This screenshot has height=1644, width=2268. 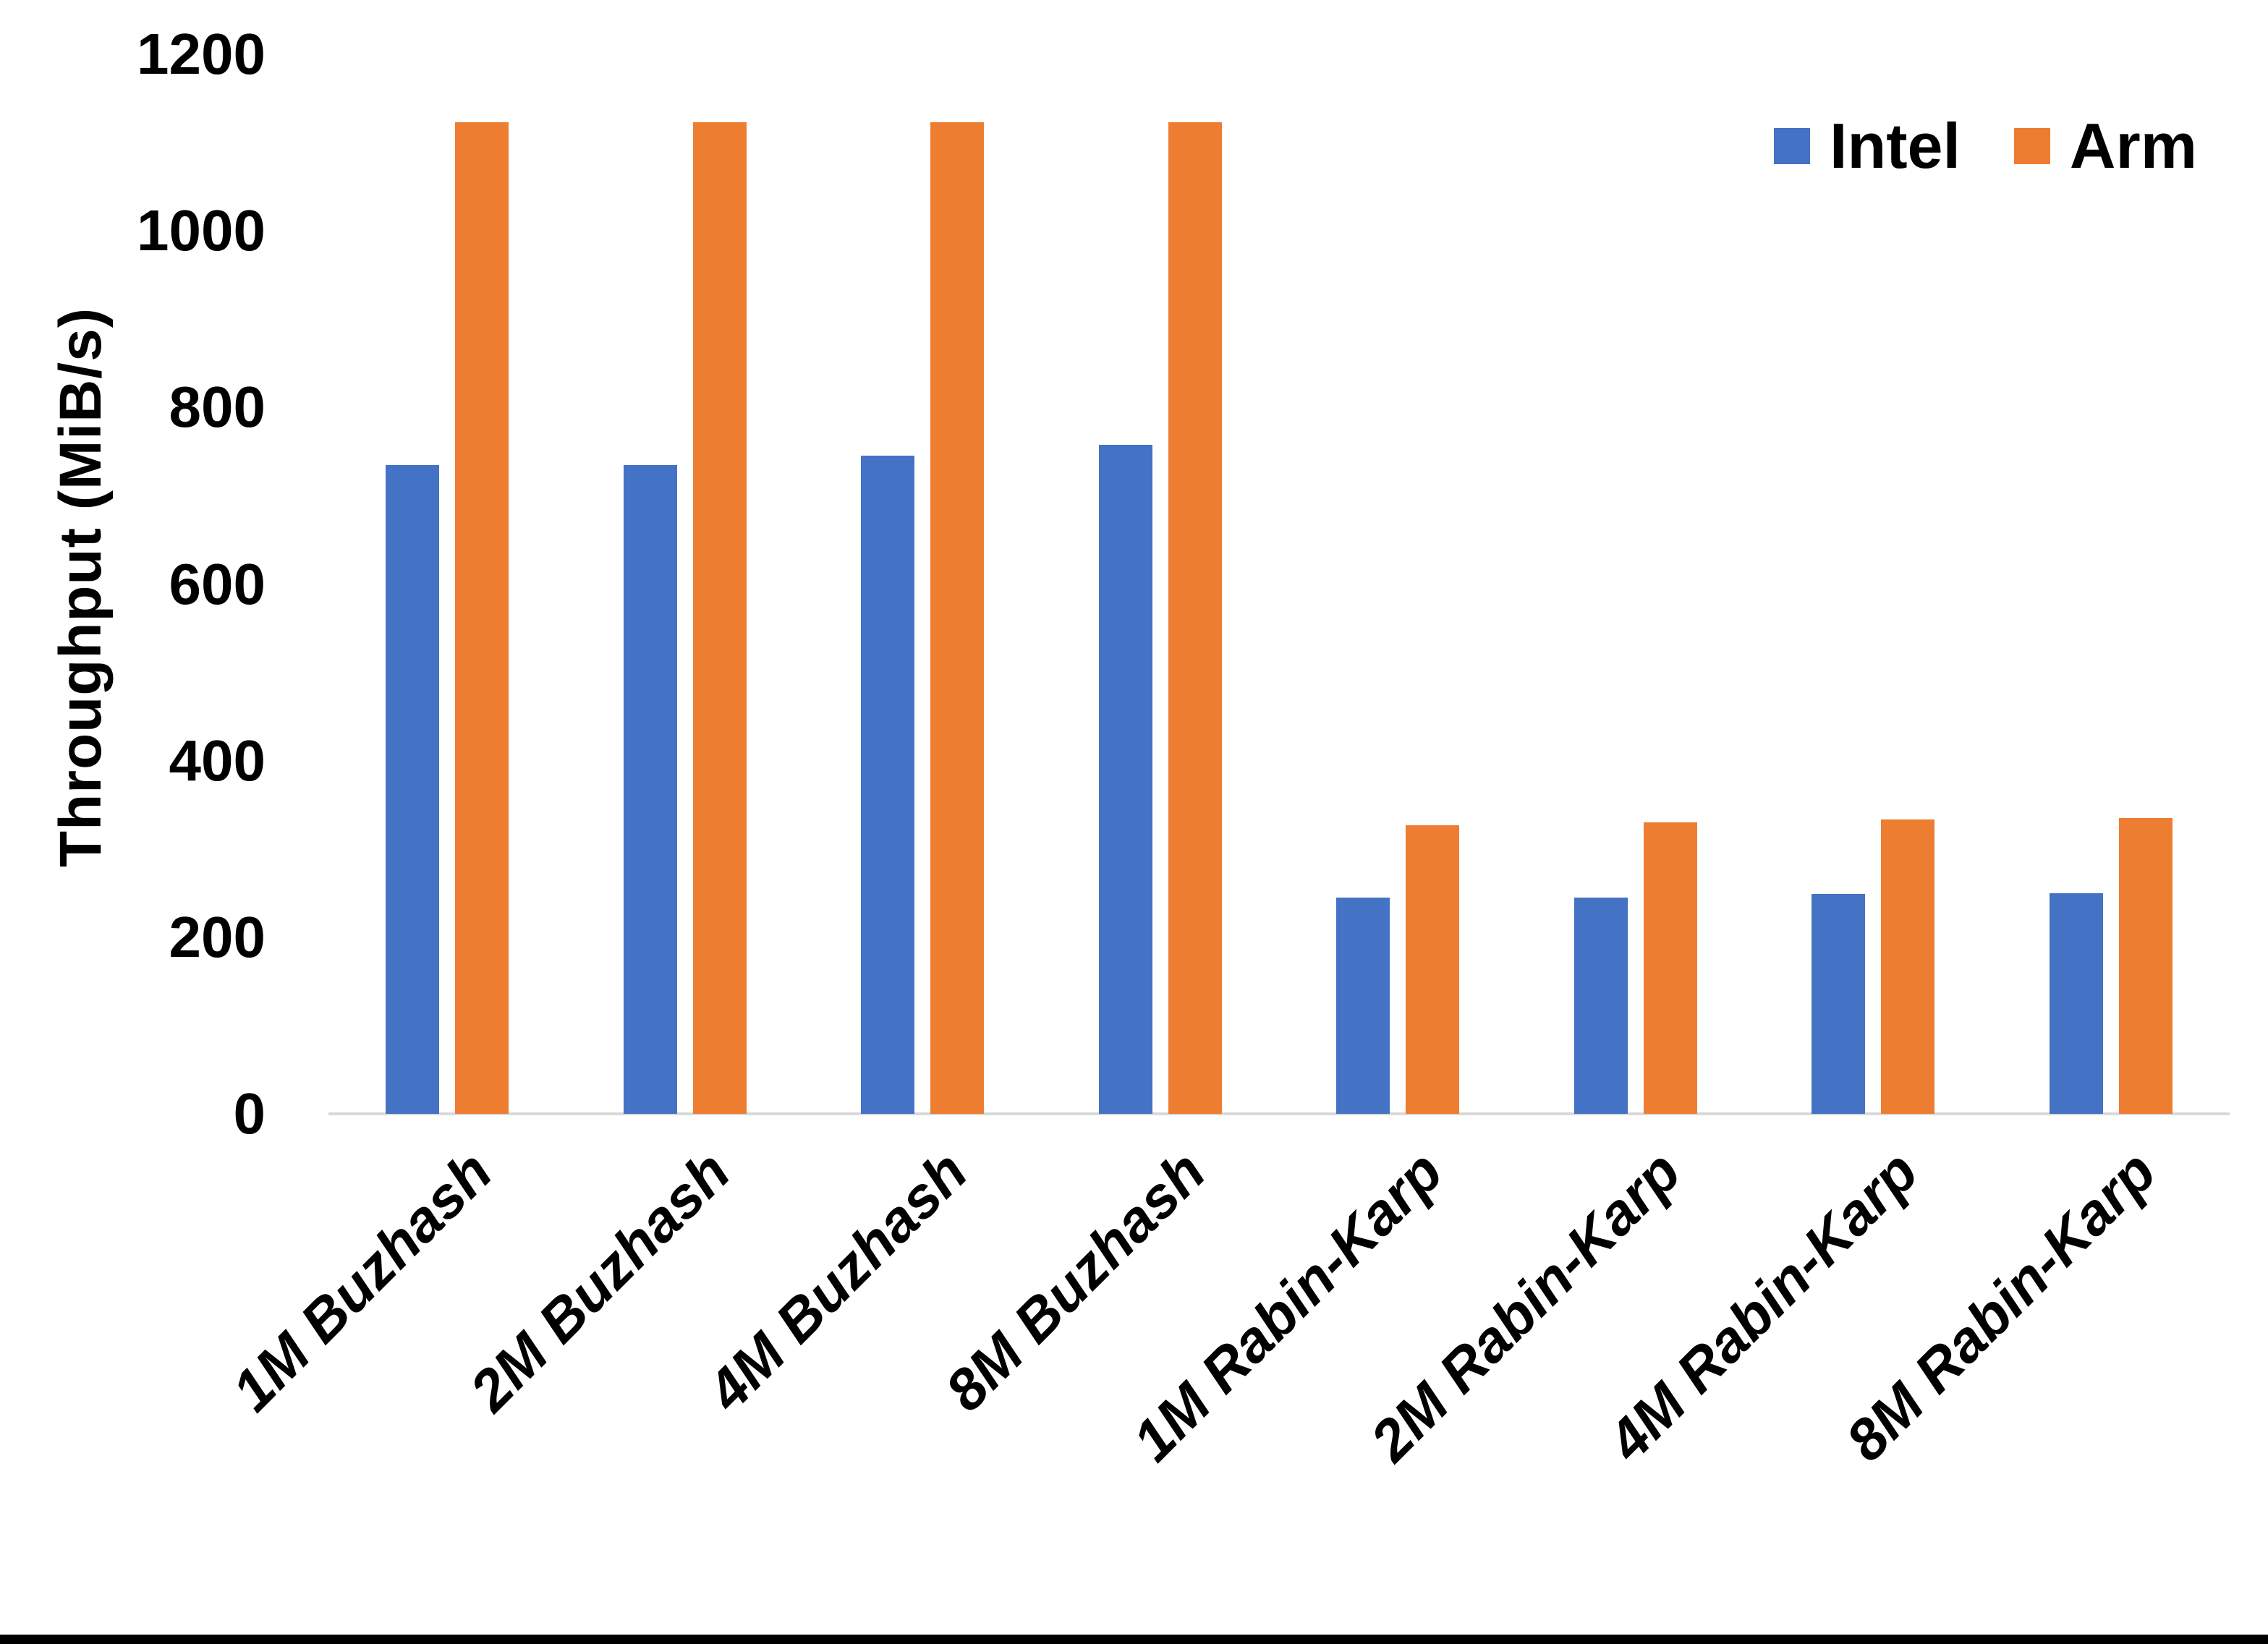 What do you see at coordinates (2076, 1003) in the screenshot?
I see `bar-intel-8m-rabin-karp` at bounding box center [2076, 1003].